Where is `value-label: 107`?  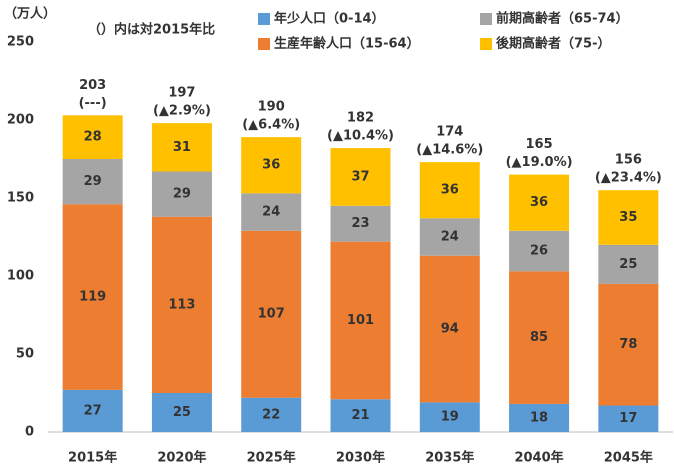 value-label: 107 is located at coordinates (271, 314).